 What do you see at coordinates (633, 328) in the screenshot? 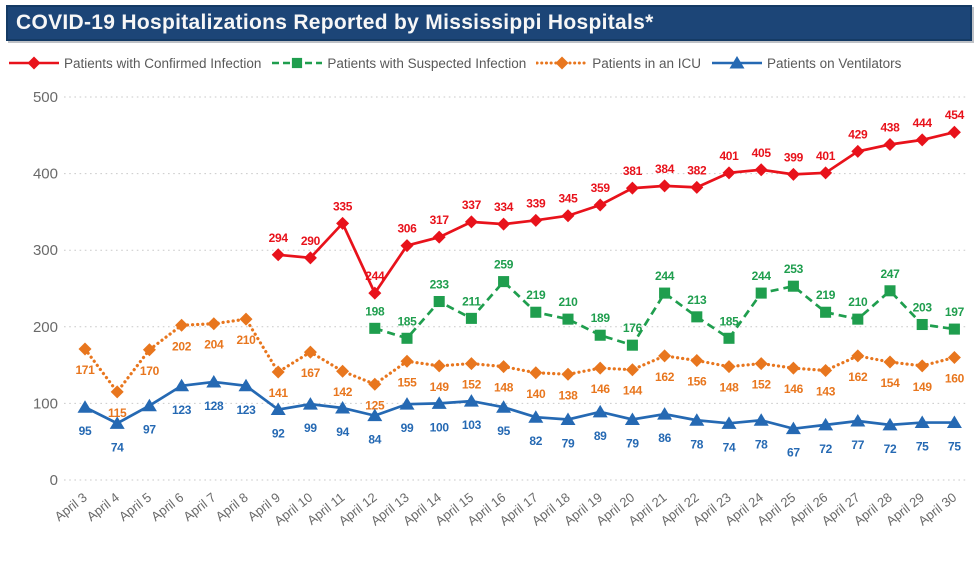
I see `data-label-suspected: 176` at bounding box center [633, 328].